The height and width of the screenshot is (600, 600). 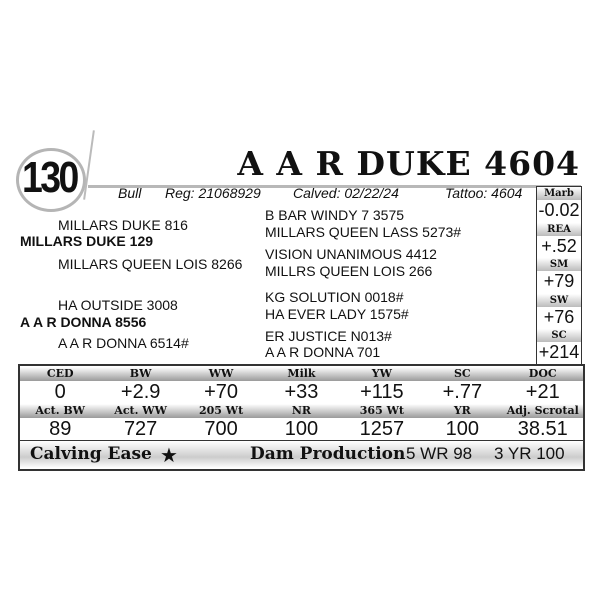 I want to click on header-act-bw: Act. BW, so click(x=60, y=410).